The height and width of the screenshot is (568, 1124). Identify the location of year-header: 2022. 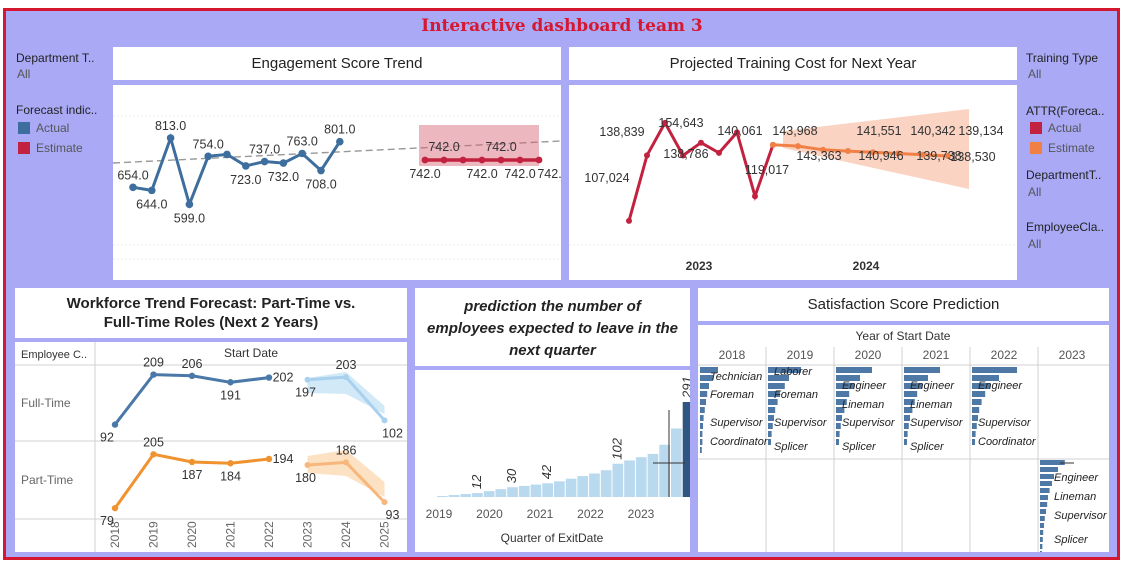
(1004, 355).